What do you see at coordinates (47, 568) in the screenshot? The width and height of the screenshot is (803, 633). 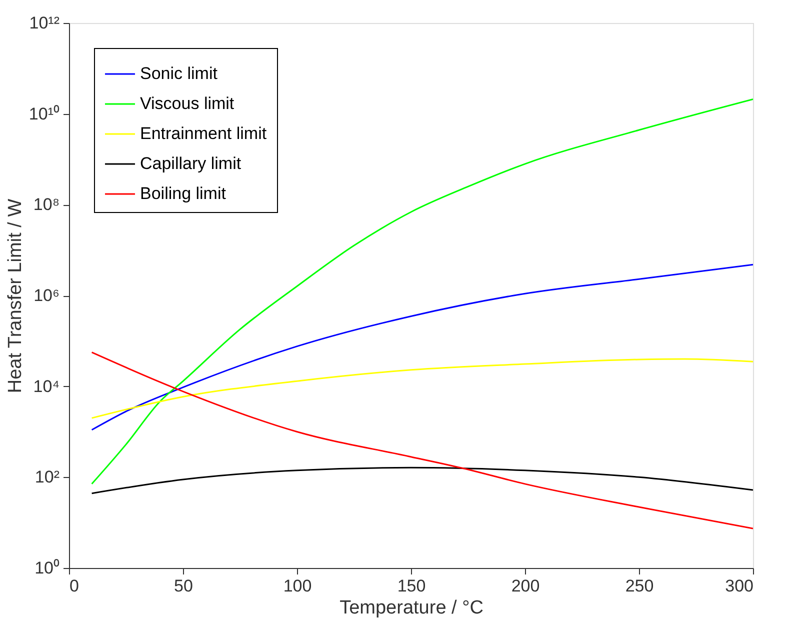 I see `y-tick-label: 10⁰` at bounding box center [47, 568].